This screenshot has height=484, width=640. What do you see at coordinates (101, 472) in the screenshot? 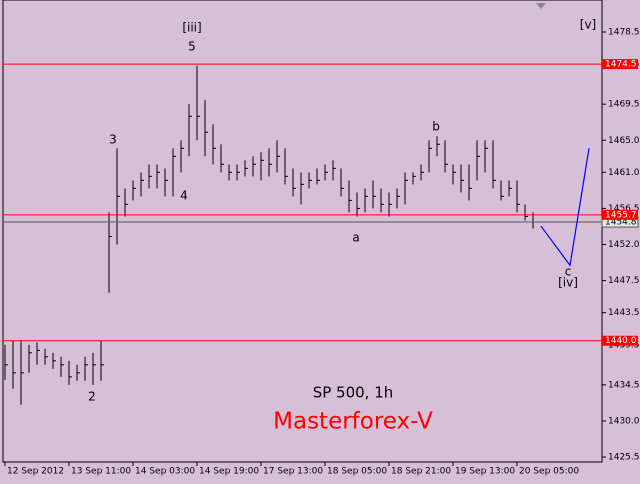
I see `x-tick-label: 13 Sep 11:00` at bounding box center [101, 472].